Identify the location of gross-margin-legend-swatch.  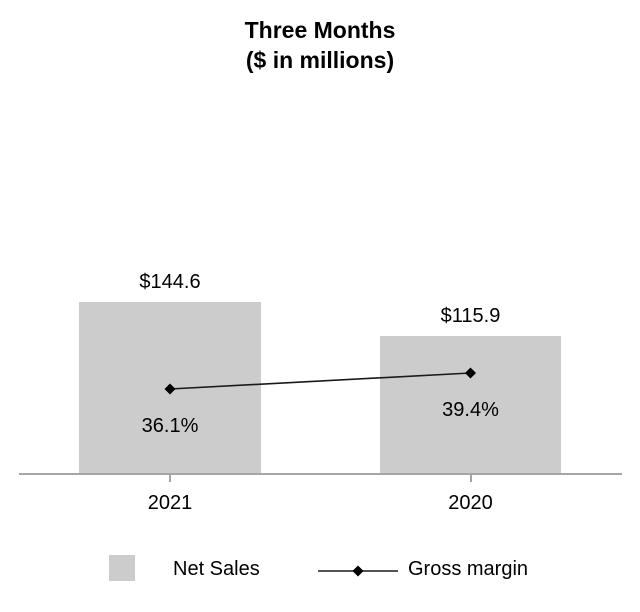
(358, 571).